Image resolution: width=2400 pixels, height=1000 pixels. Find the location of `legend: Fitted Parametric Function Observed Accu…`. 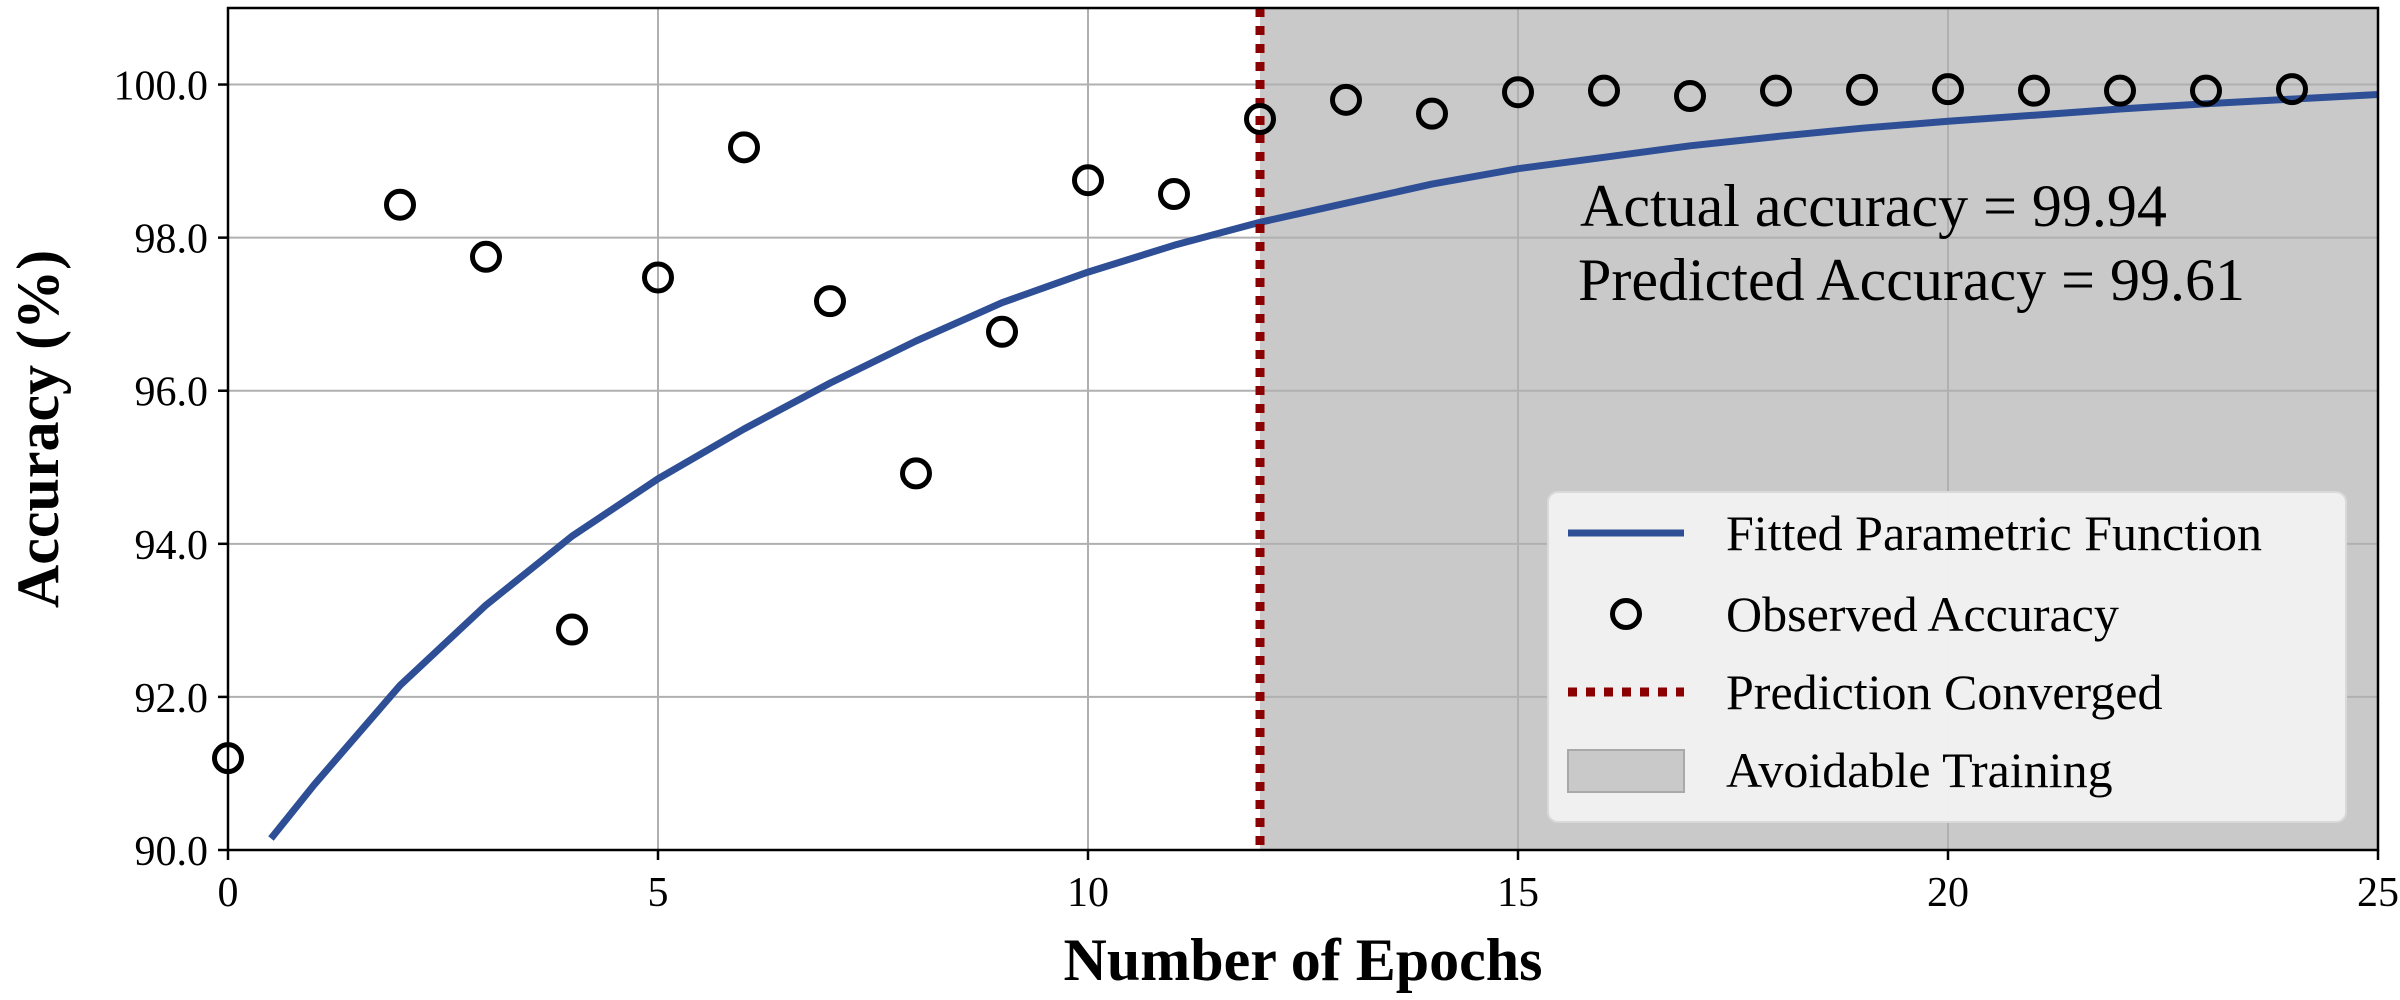

legend: Fitted Parametric Function Observed Accu… is located at coordinates (1947, 657).